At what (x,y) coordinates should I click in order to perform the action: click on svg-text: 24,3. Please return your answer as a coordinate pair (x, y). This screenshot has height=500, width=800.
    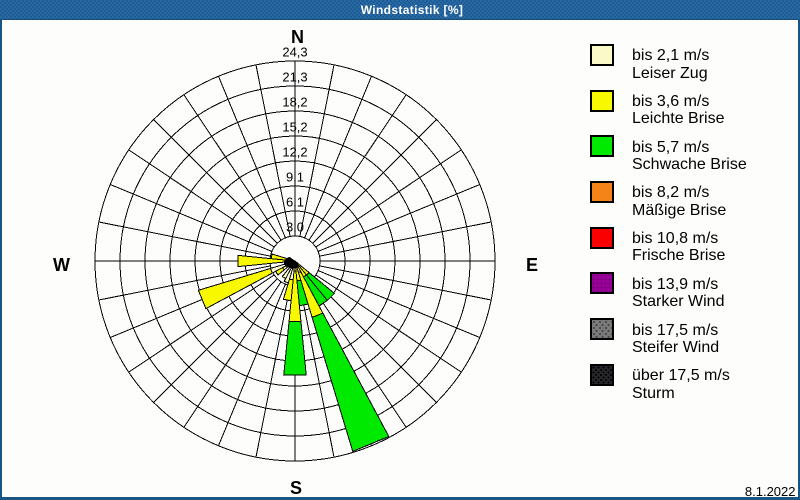
    Looking at the image, I should click on (294, 52).